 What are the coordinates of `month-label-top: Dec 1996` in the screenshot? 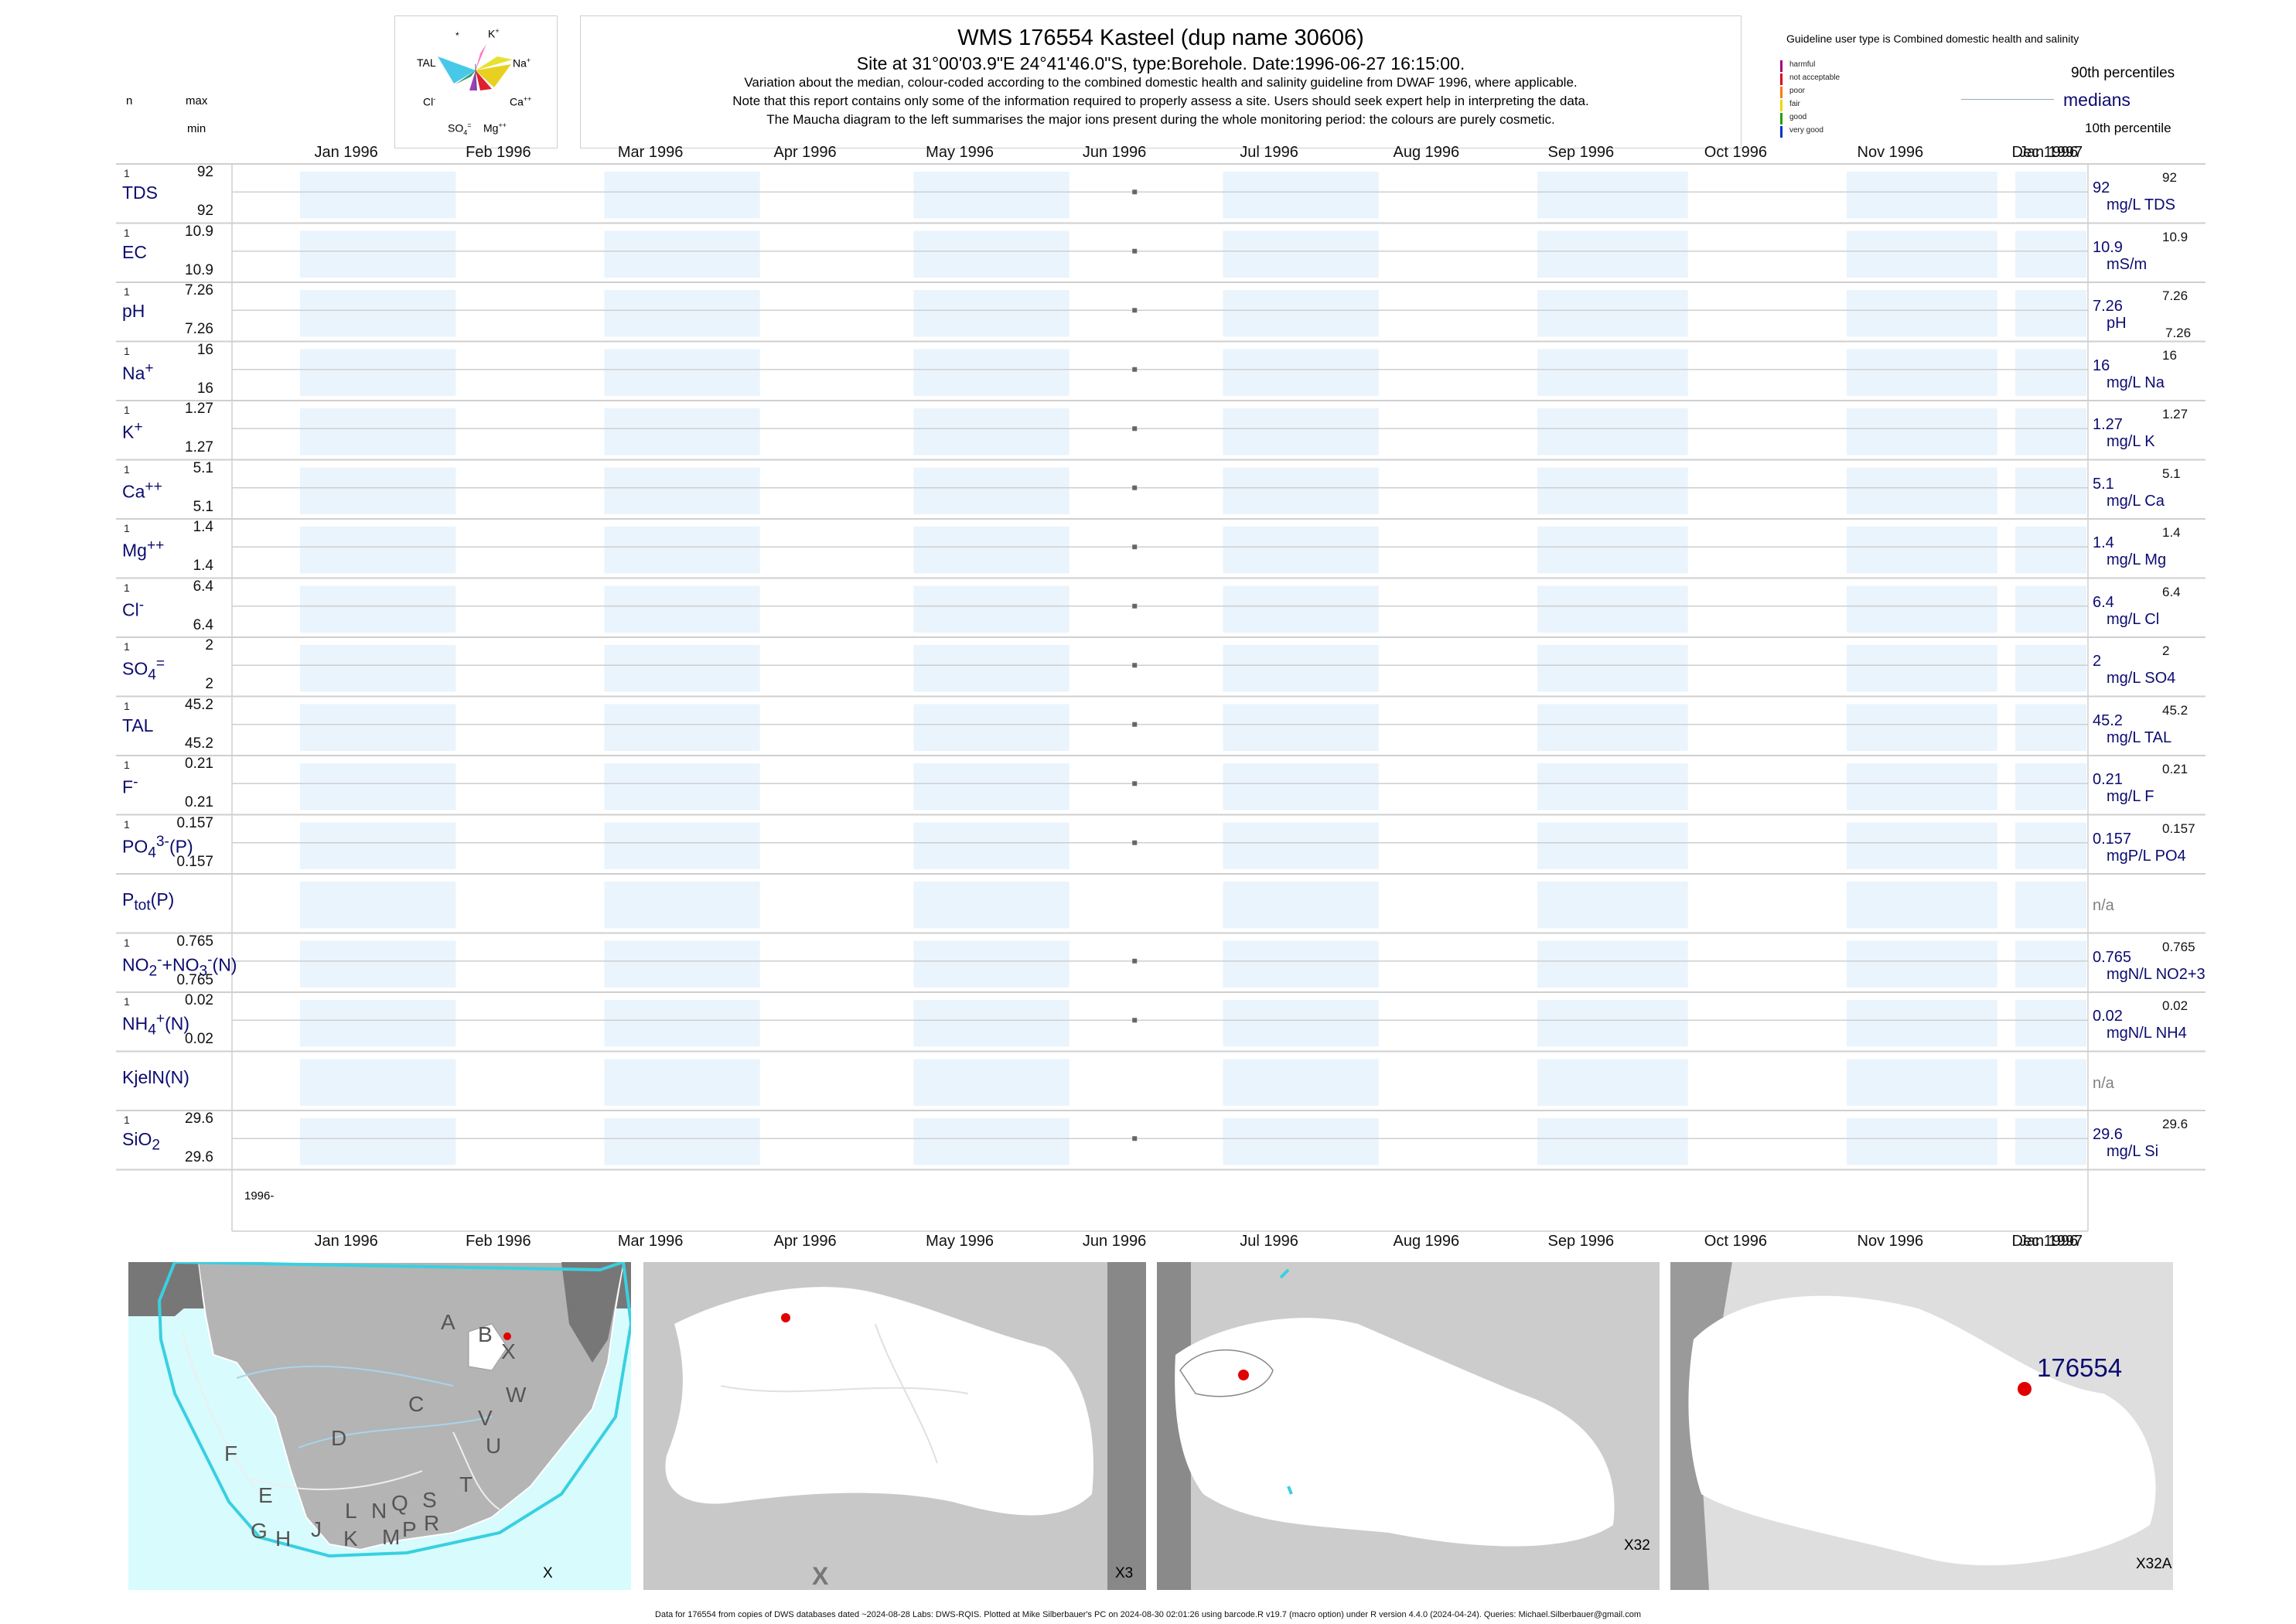 It's located at (2045, 152).